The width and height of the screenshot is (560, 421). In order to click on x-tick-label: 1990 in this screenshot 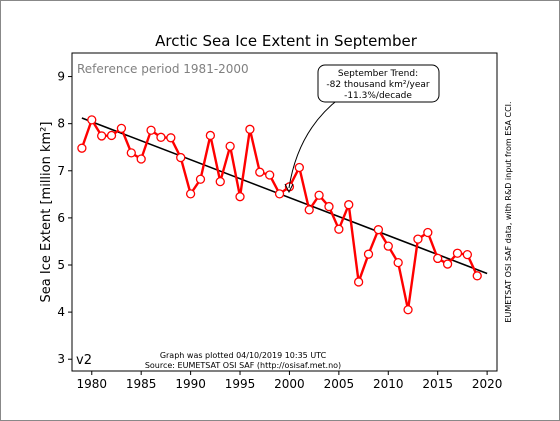, I will do `click(190, 384)`.